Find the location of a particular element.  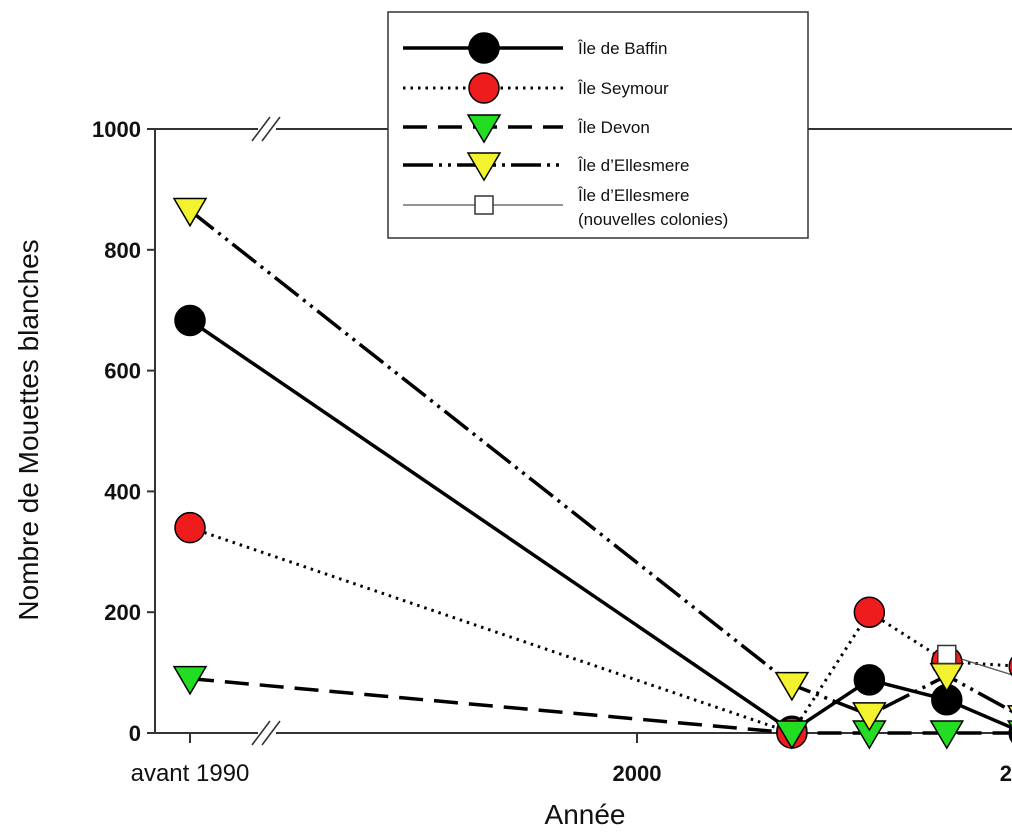

y-tick-label: 0 is located at coordinates (135, 733).